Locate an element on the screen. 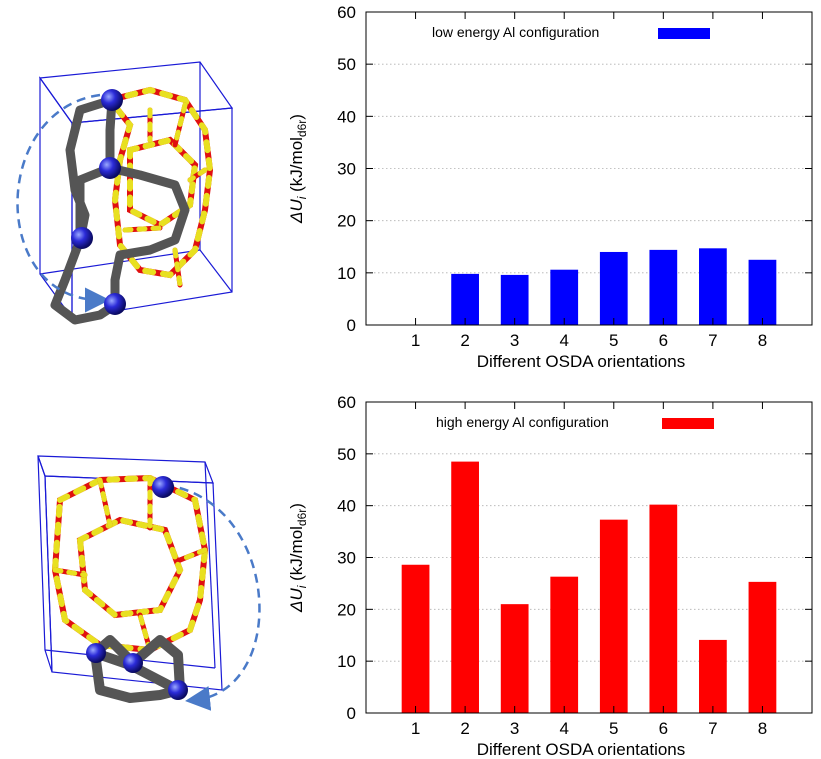 Image resolution: width=821 pixels, height=759 pixels. legend-label: high energy Al configuration is located at coordinates (522, 422).